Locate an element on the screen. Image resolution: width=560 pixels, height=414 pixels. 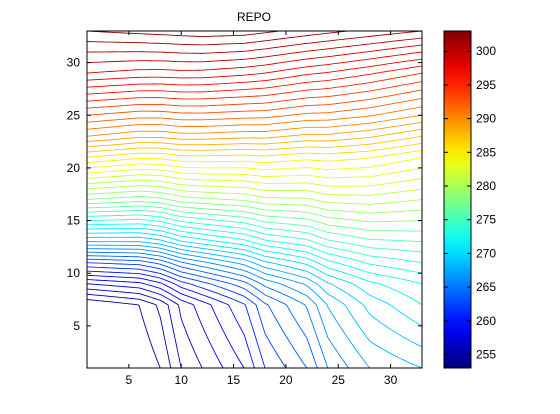
colorbar-tick-label: 280 is located at coordinates (486, 186).